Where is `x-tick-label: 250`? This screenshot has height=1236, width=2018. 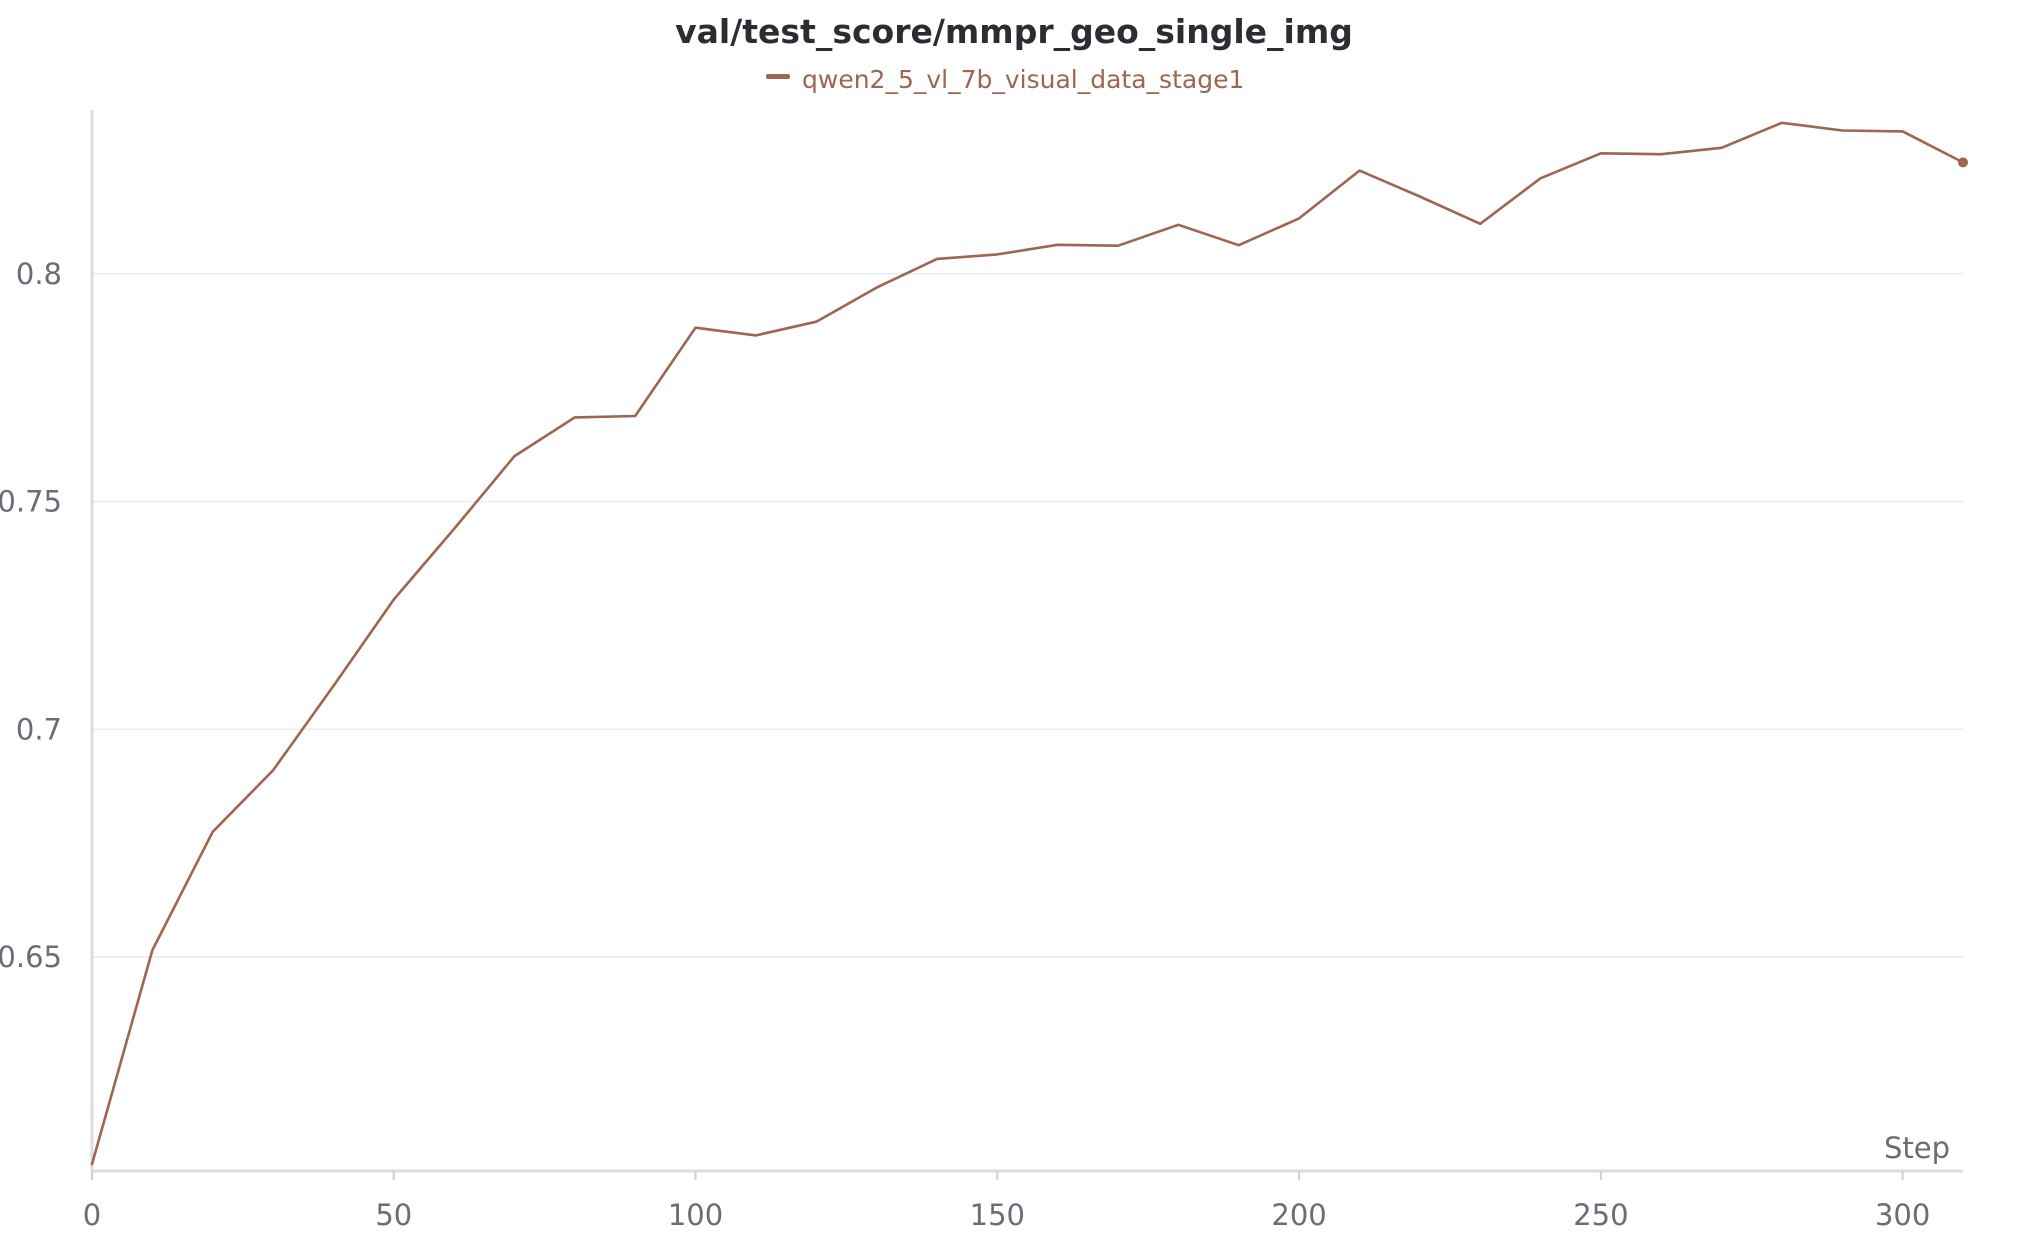
x-tick-label: 250 is located at coordinates (1600, 1215).